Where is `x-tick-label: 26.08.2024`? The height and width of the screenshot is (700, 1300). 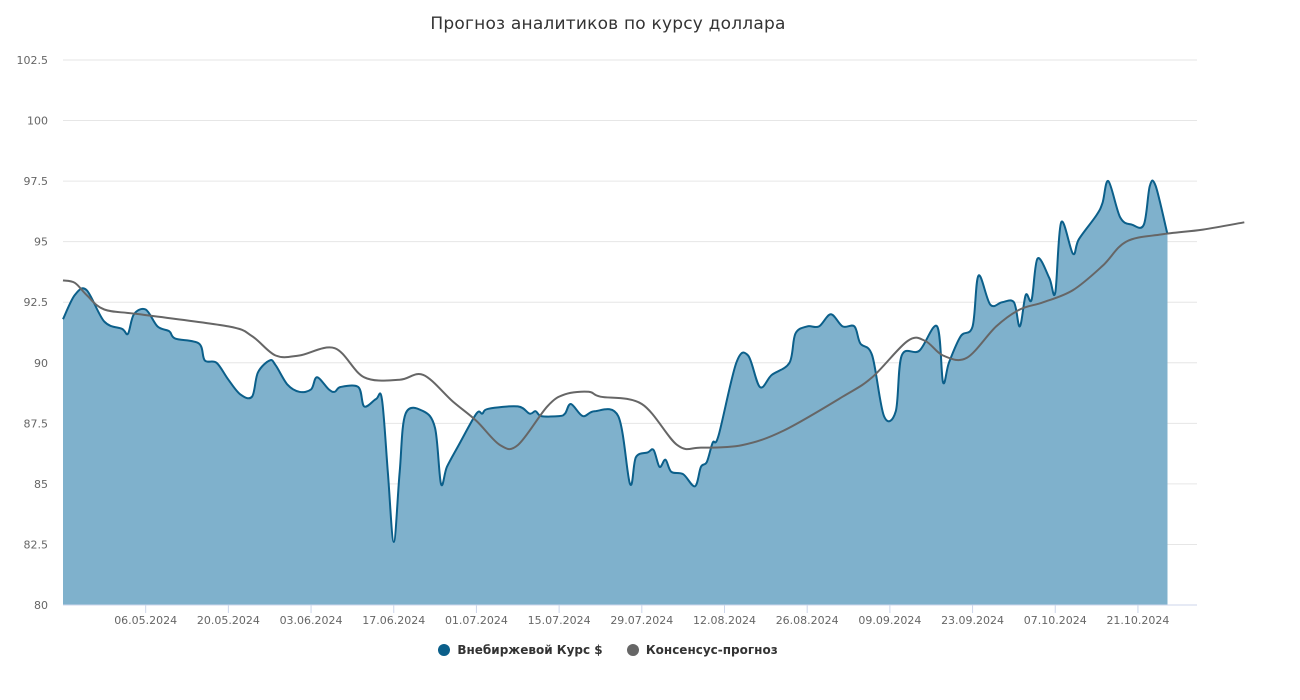
x-tick-label: 26.08.2024 is located at coordinates (807, 620).